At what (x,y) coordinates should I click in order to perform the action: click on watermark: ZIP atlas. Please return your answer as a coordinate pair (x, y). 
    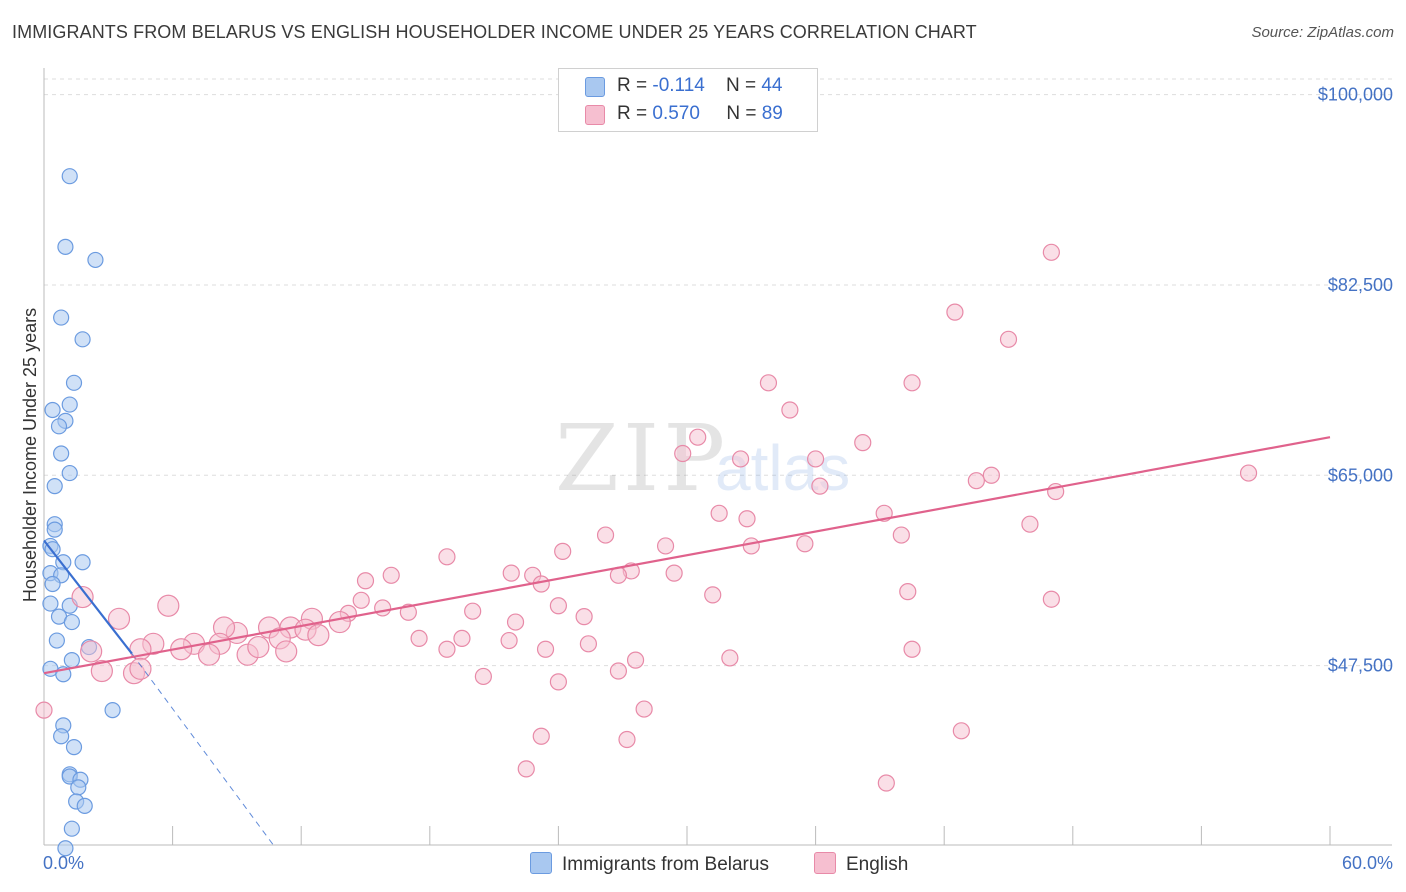
    Looking at the image, I should click on (702, 458).